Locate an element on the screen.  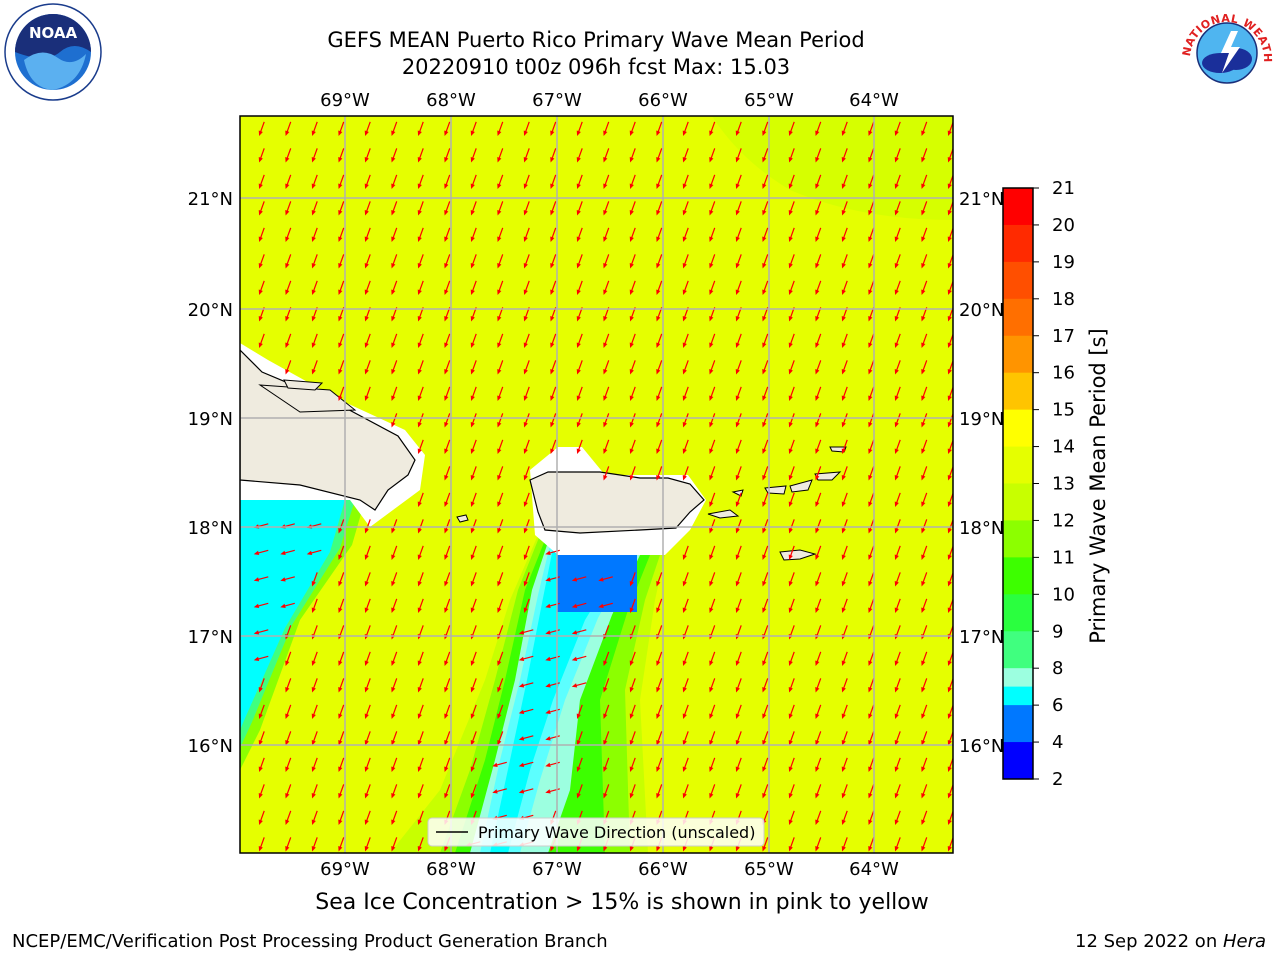
colorbar-tick-label: 14 is located at coordinates (1063, 447).